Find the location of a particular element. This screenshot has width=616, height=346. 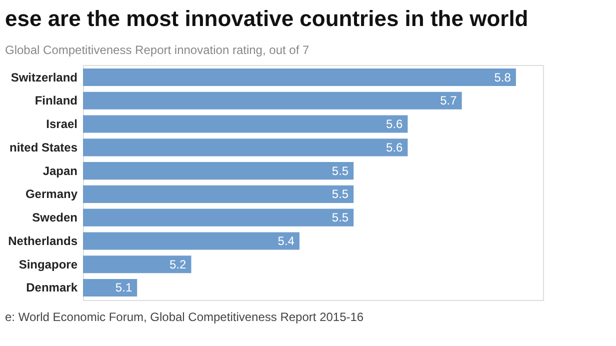

chart-title: ese are the most innovative countries in the world is located at coordinates (266, 18).